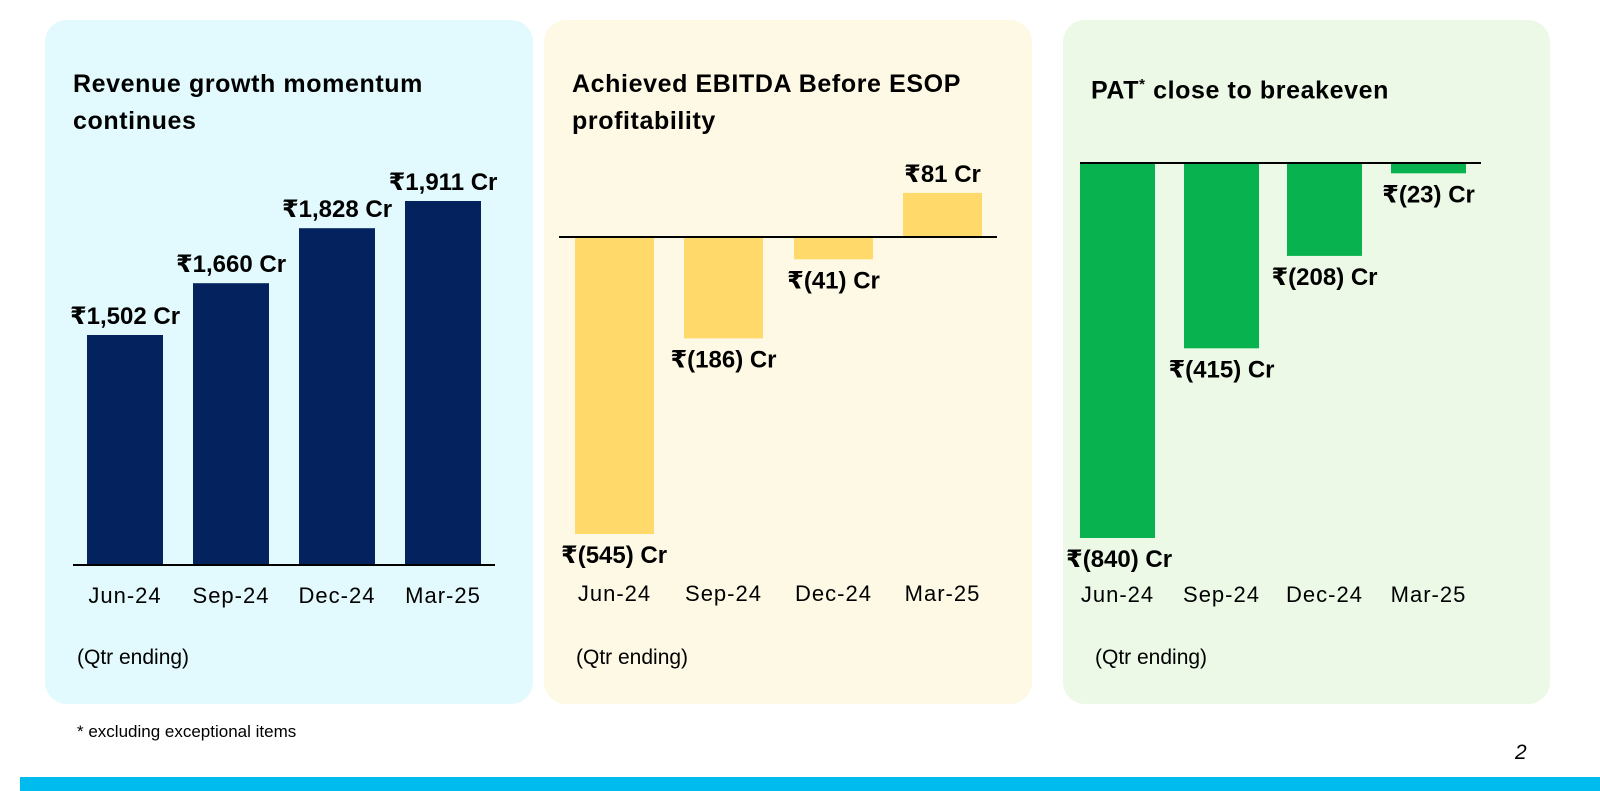 Image resolution: width=1600 pixels, height=791 pixels. Describe the element at coordinates (614, 593) in the screenshot. I see `ebitda-tick-jun-24: Jun-24` at that location.